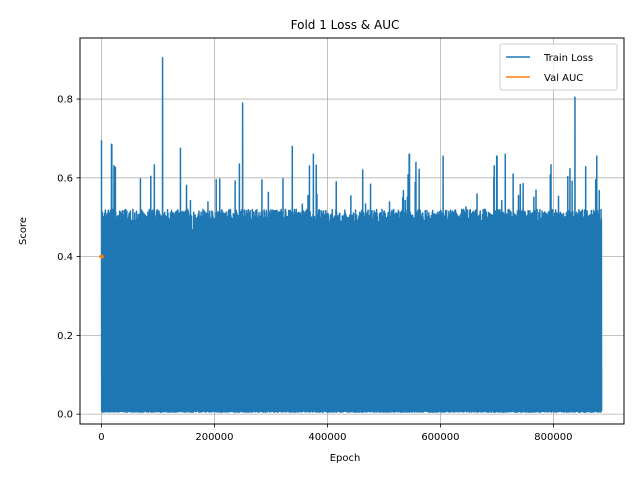  I want to click on x-tick-label: 800000, so click(553, 437).